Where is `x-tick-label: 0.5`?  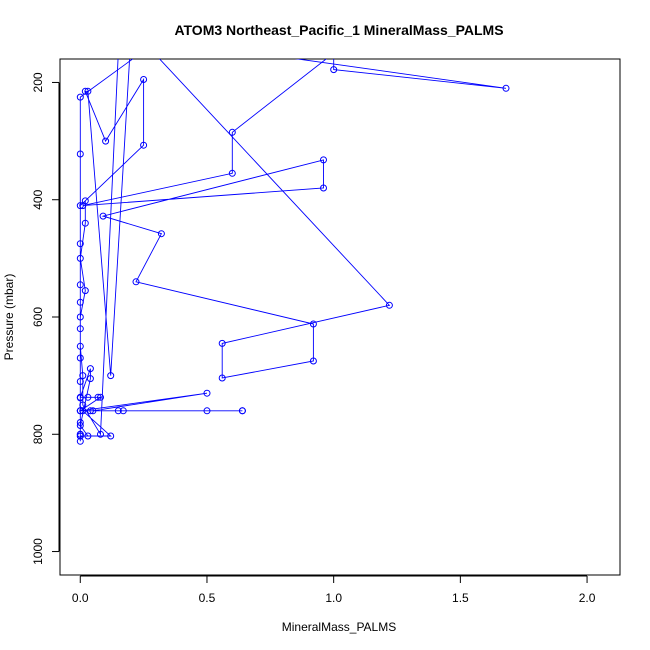
x-tick-label: 0.5 is located at coordinates (207, 598).